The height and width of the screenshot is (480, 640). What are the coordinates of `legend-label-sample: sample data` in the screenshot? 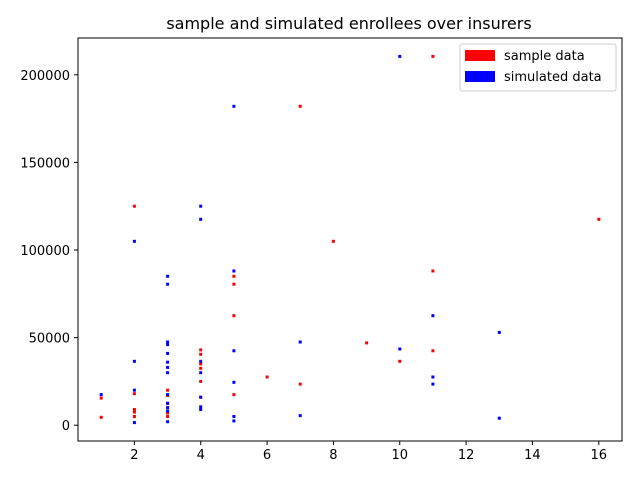 It's located at (544, 56).